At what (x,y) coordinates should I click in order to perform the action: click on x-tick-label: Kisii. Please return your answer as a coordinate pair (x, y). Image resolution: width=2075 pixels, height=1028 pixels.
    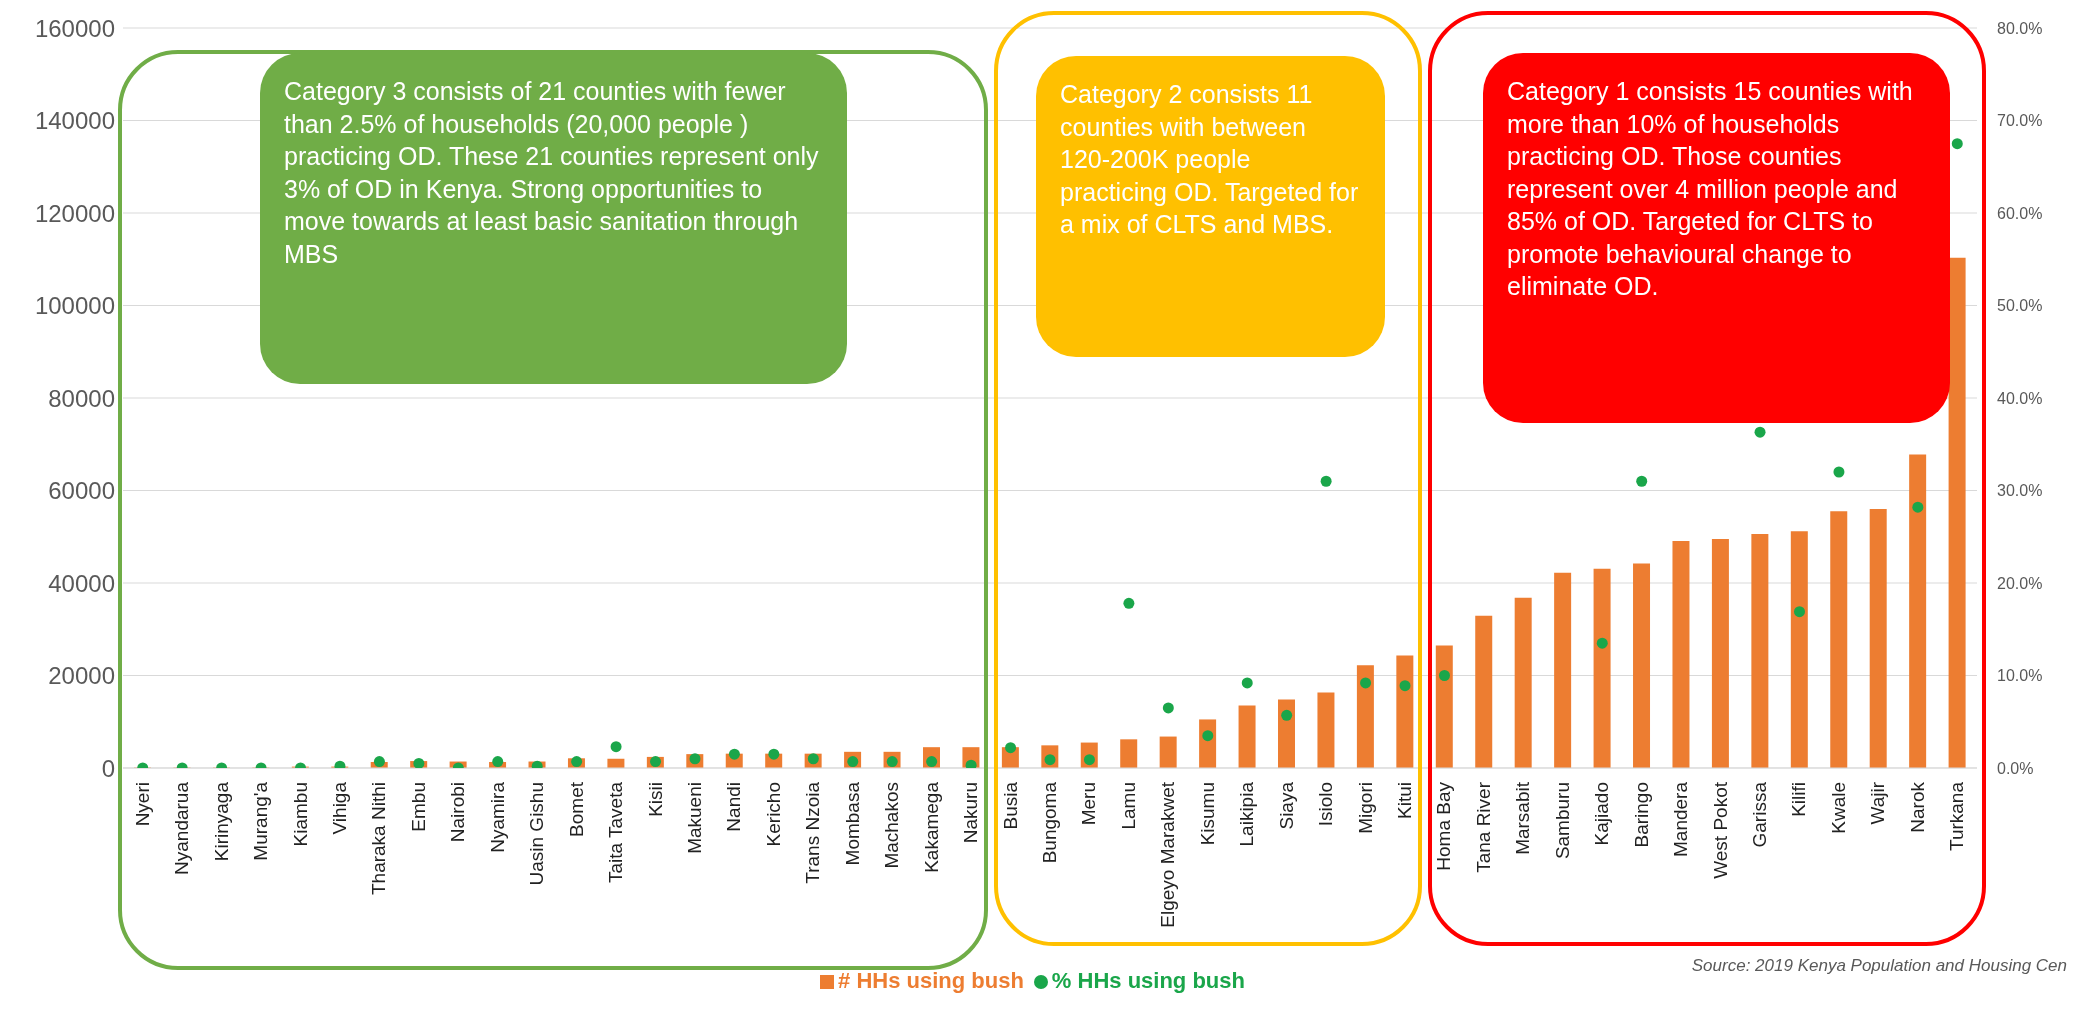
    Looking at the image, I should click on (655, 799).